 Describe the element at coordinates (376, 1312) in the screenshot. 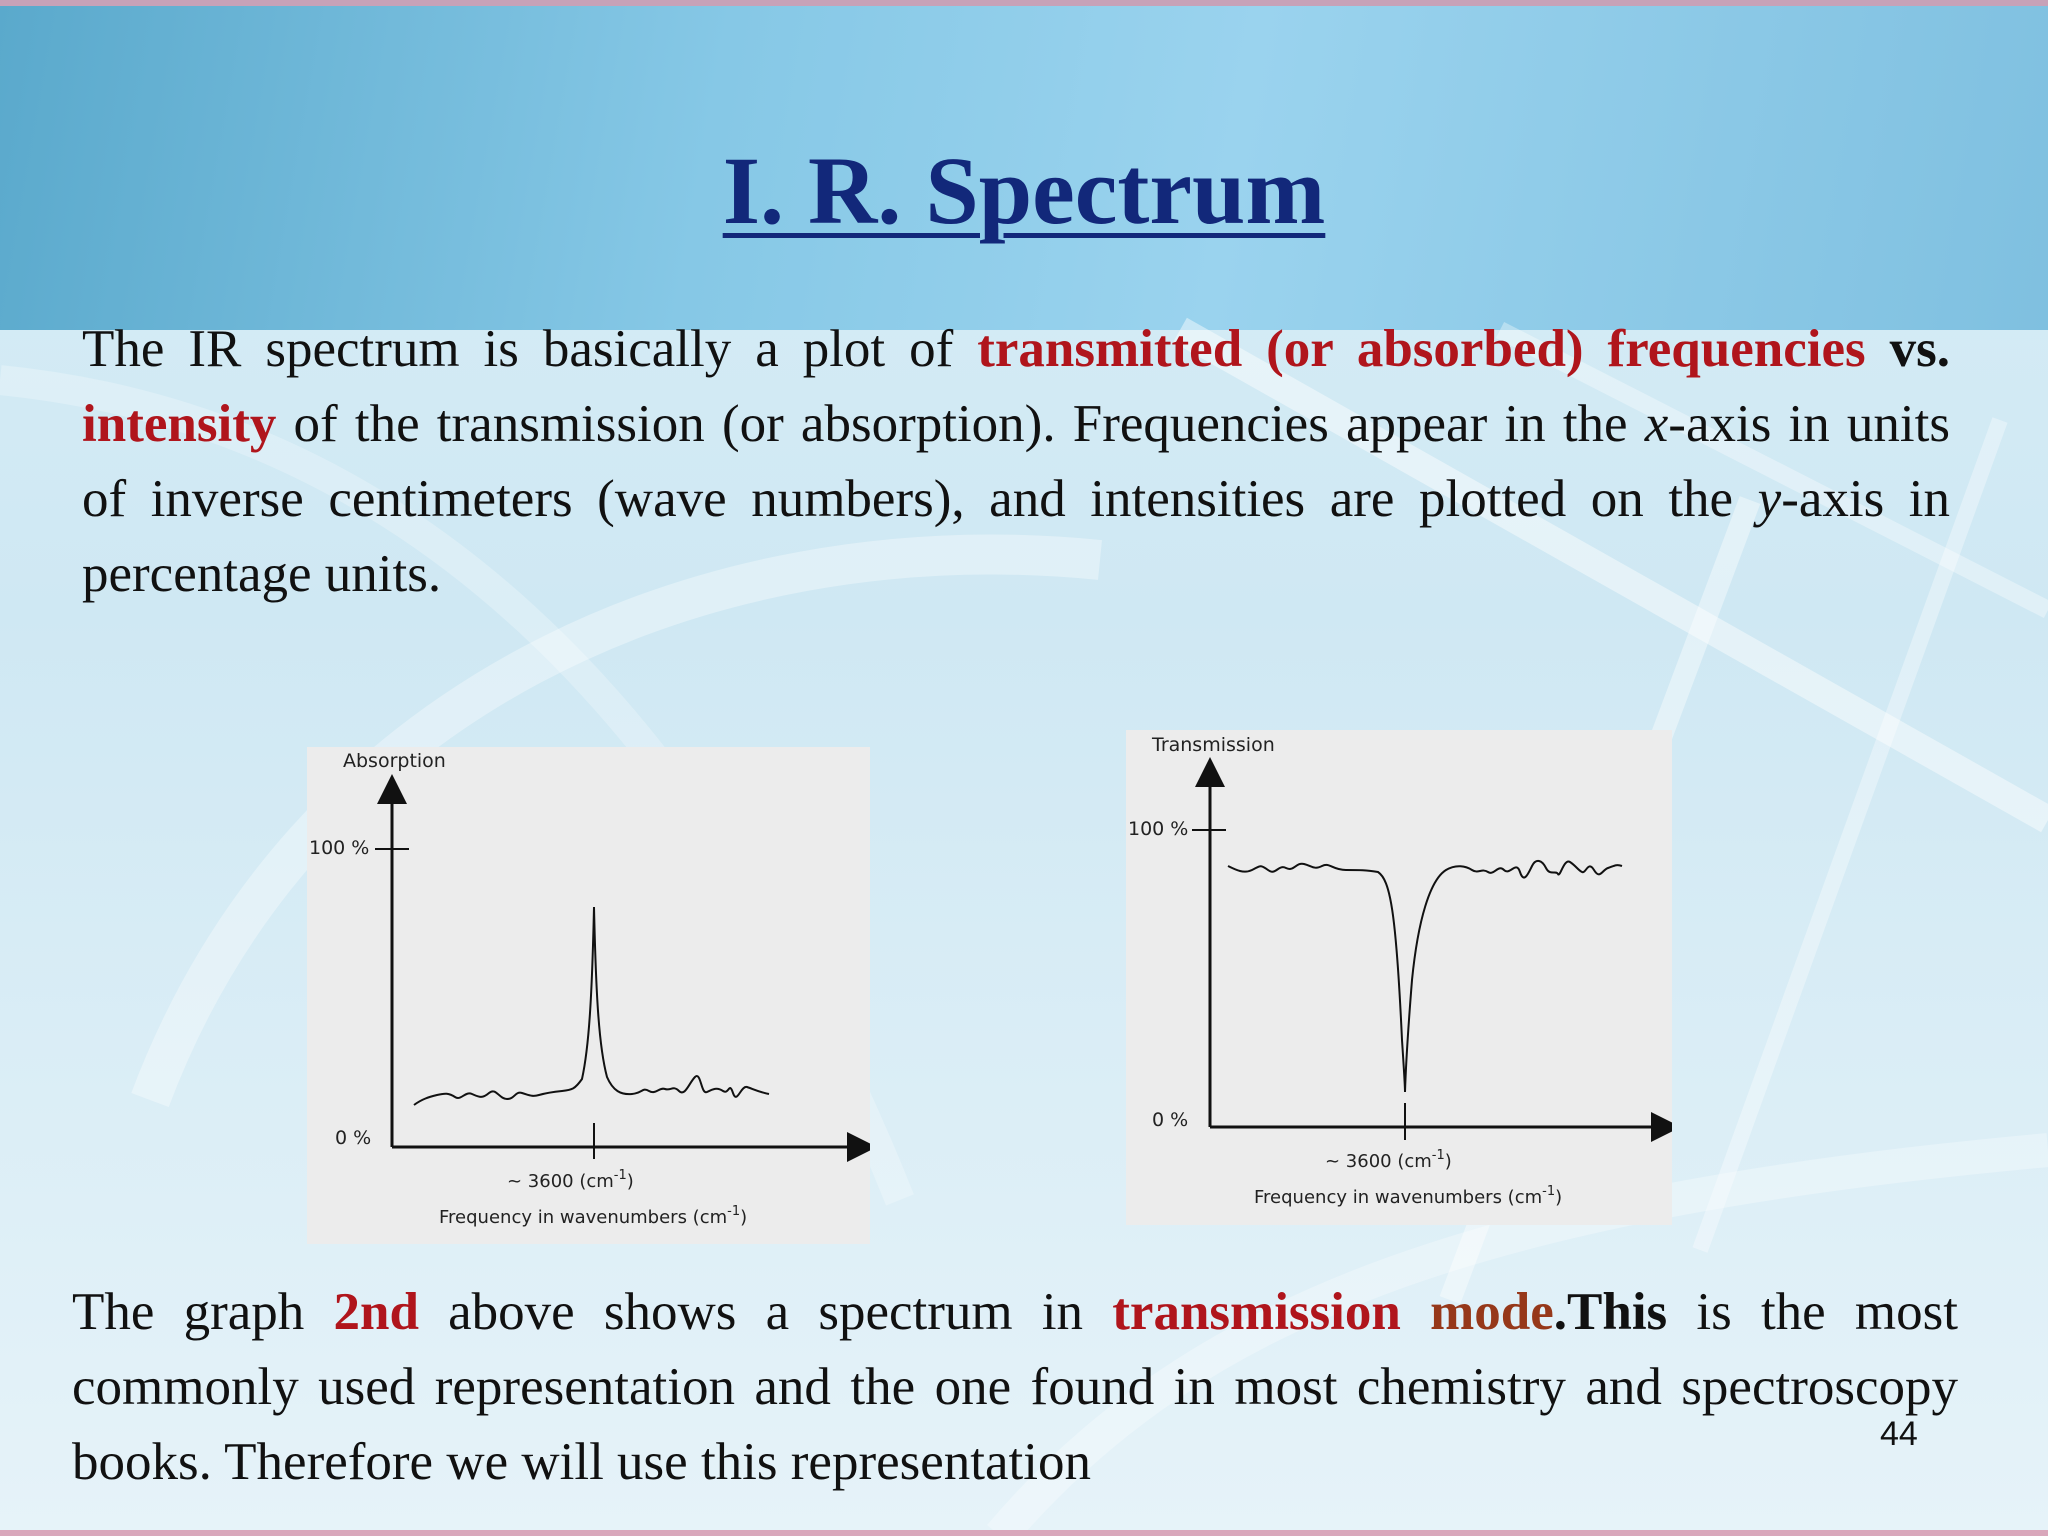

I see `highlight-2nd: 2nd` at that location.